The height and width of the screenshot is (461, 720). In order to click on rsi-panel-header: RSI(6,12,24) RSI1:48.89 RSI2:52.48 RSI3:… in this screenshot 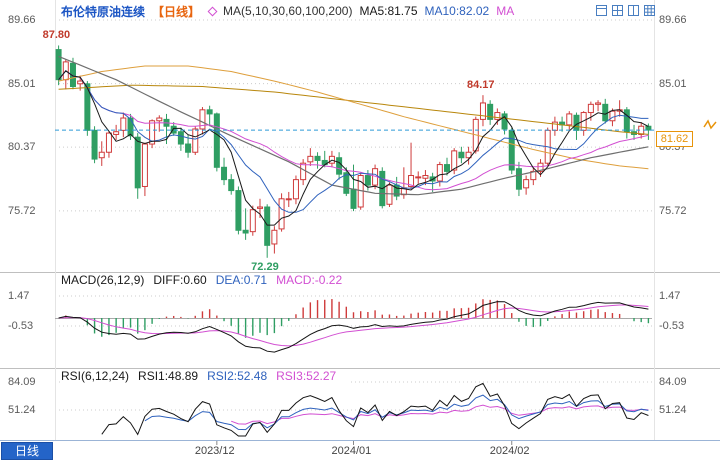, I will do `click(206, 376)`.